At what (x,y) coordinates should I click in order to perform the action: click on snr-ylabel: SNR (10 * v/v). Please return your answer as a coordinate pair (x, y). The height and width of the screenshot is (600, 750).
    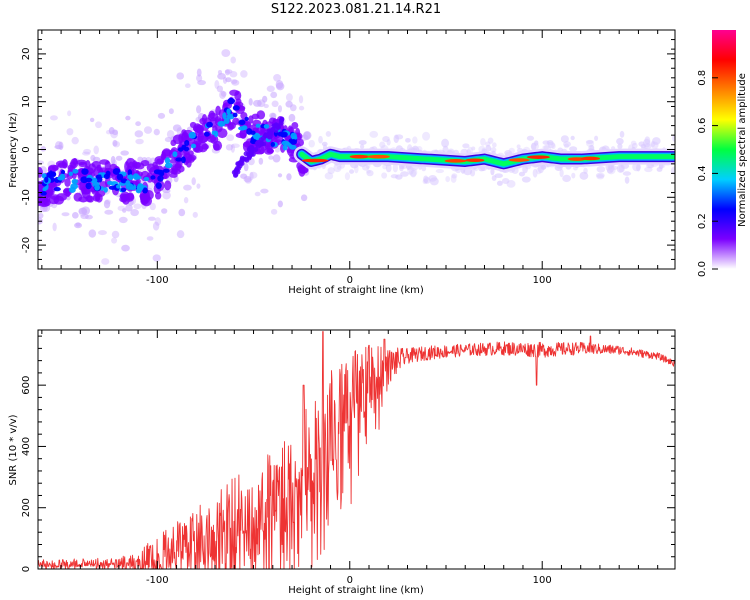
    Looking at the image, I should click on (13, 449).